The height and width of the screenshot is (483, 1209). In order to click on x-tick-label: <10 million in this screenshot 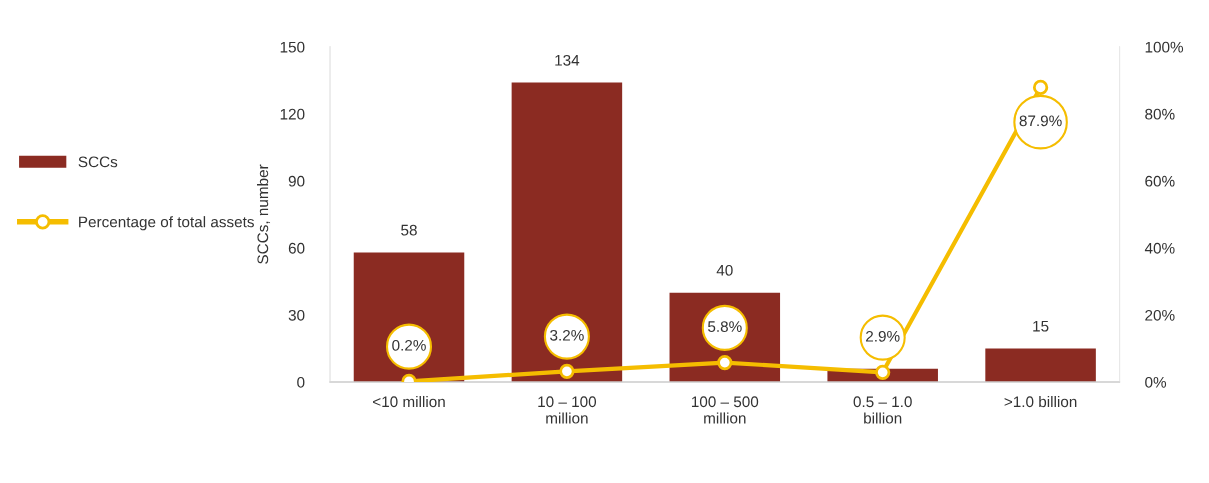, I will do `click(409, 401)`.